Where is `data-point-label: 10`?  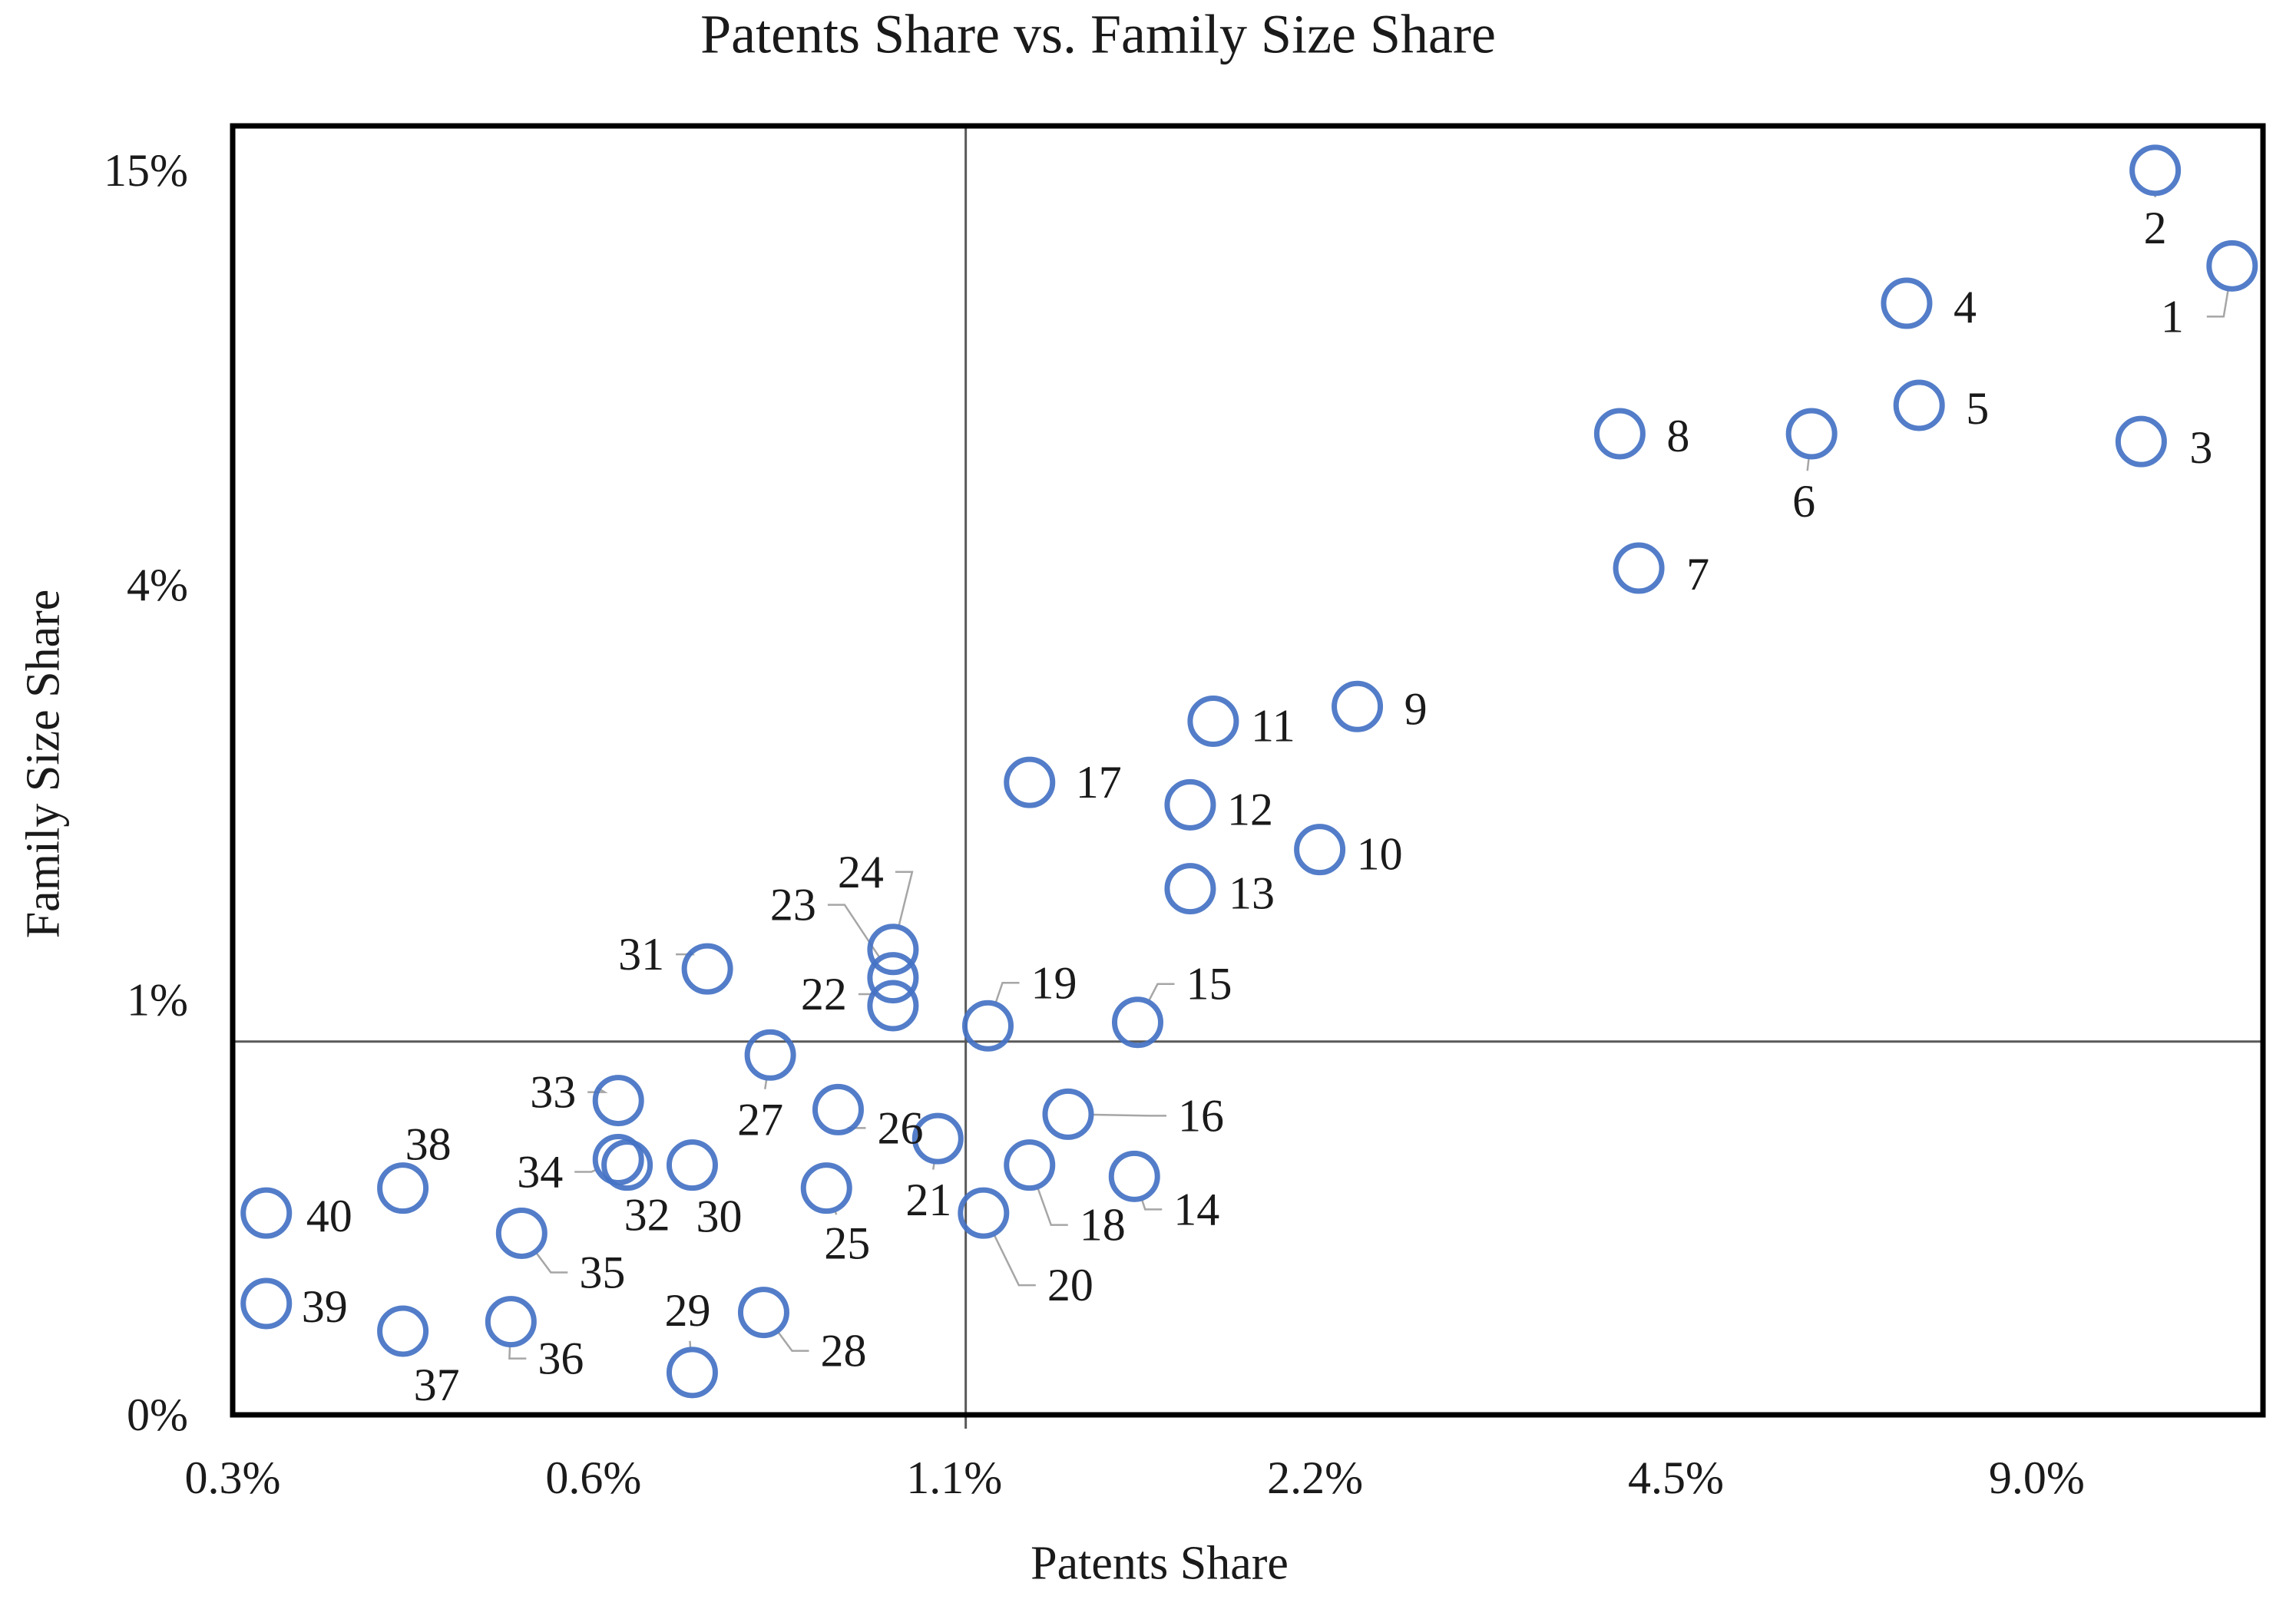 data-point-label: 10 is located at coordinates (1380, 855).